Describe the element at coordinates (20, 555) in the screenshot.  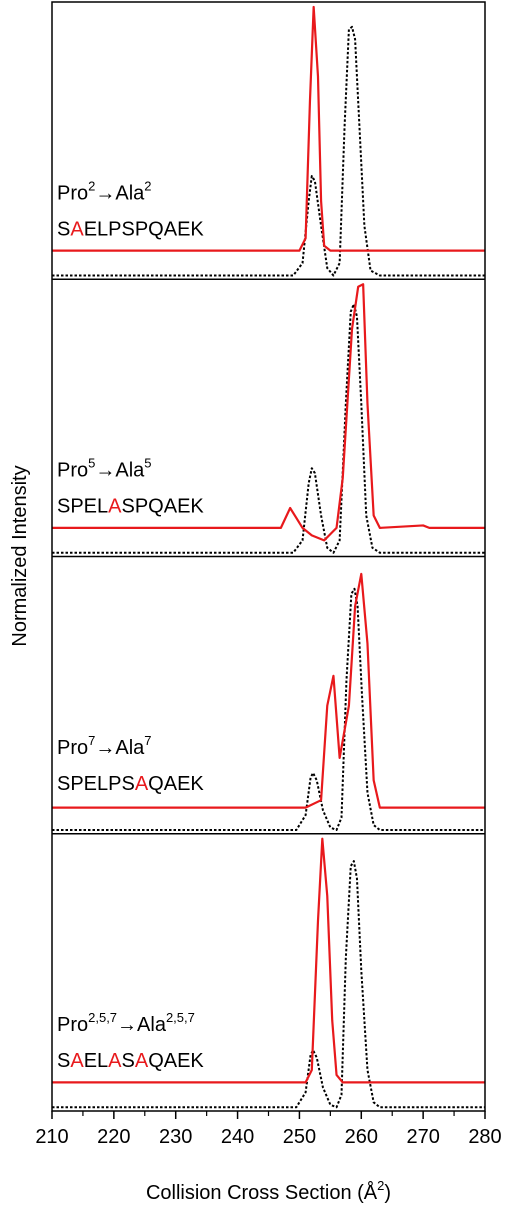
I see `y-axis-label: Normalized Intensity` at that location.